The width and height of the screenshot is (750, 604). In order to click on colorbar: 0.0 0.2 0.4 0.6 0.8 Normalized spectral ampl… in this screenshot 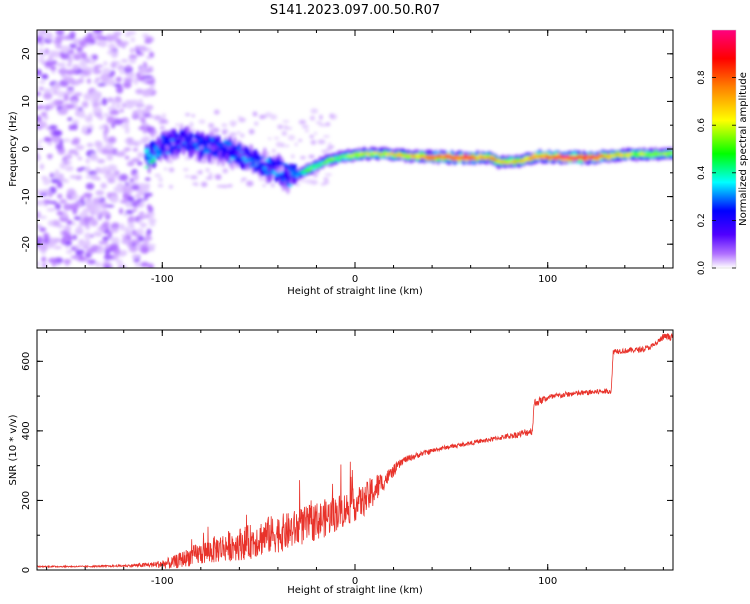, I will do `click(723, 152)`.